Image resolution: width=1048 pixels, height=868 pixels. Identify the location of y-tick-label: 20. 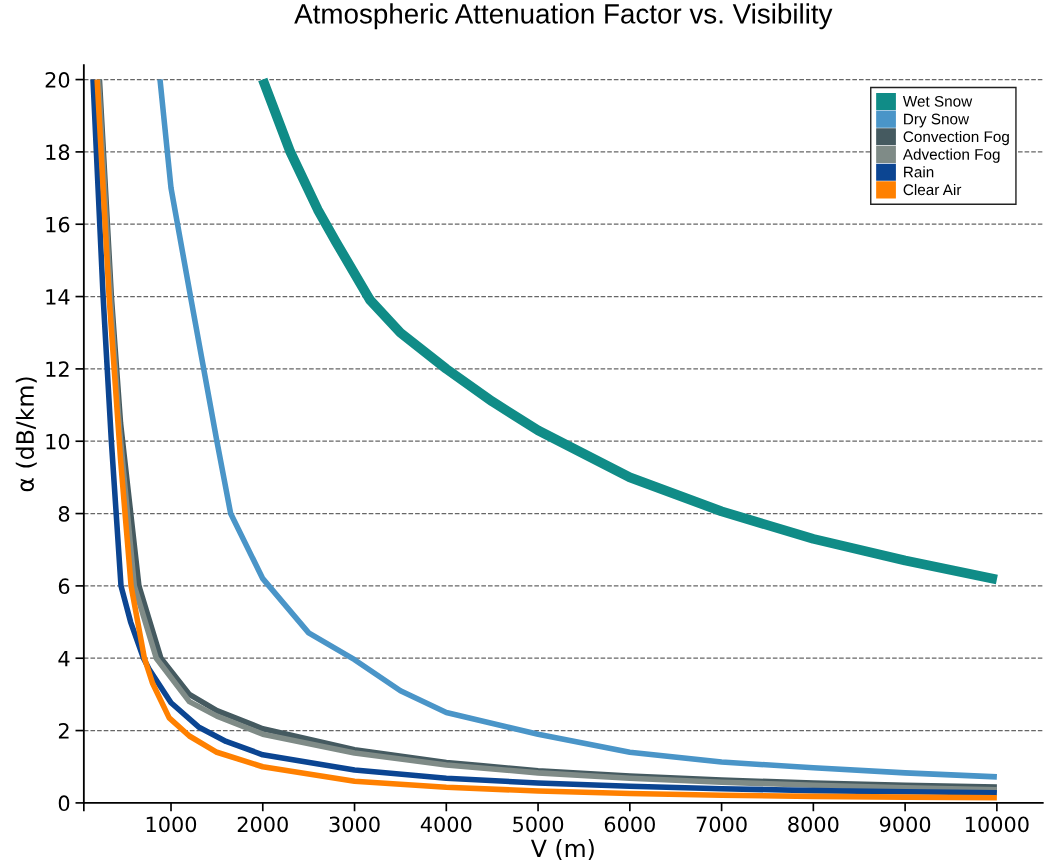
(57, 80).